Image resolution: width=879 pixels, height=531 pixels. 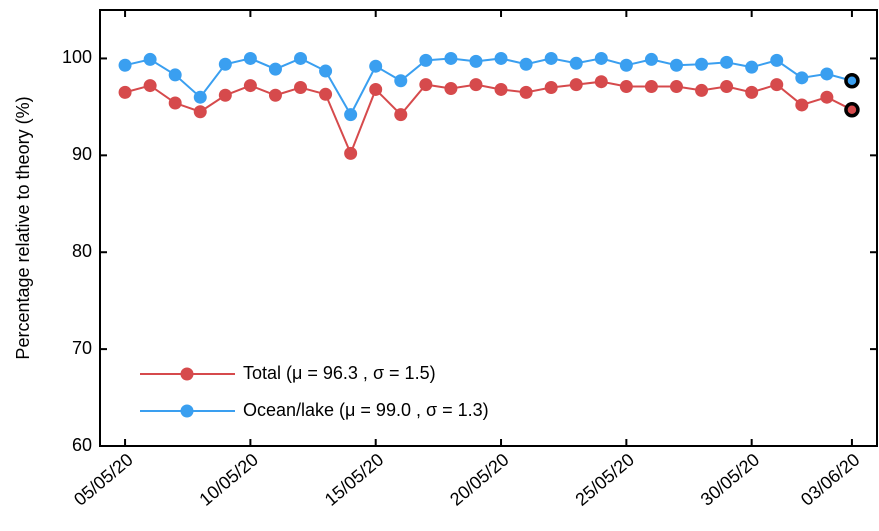 What do you see at coordinates (103, 479) in the screenshot?
I see `x-tick-label: 05/05/20` at bounding box center [103, 479].